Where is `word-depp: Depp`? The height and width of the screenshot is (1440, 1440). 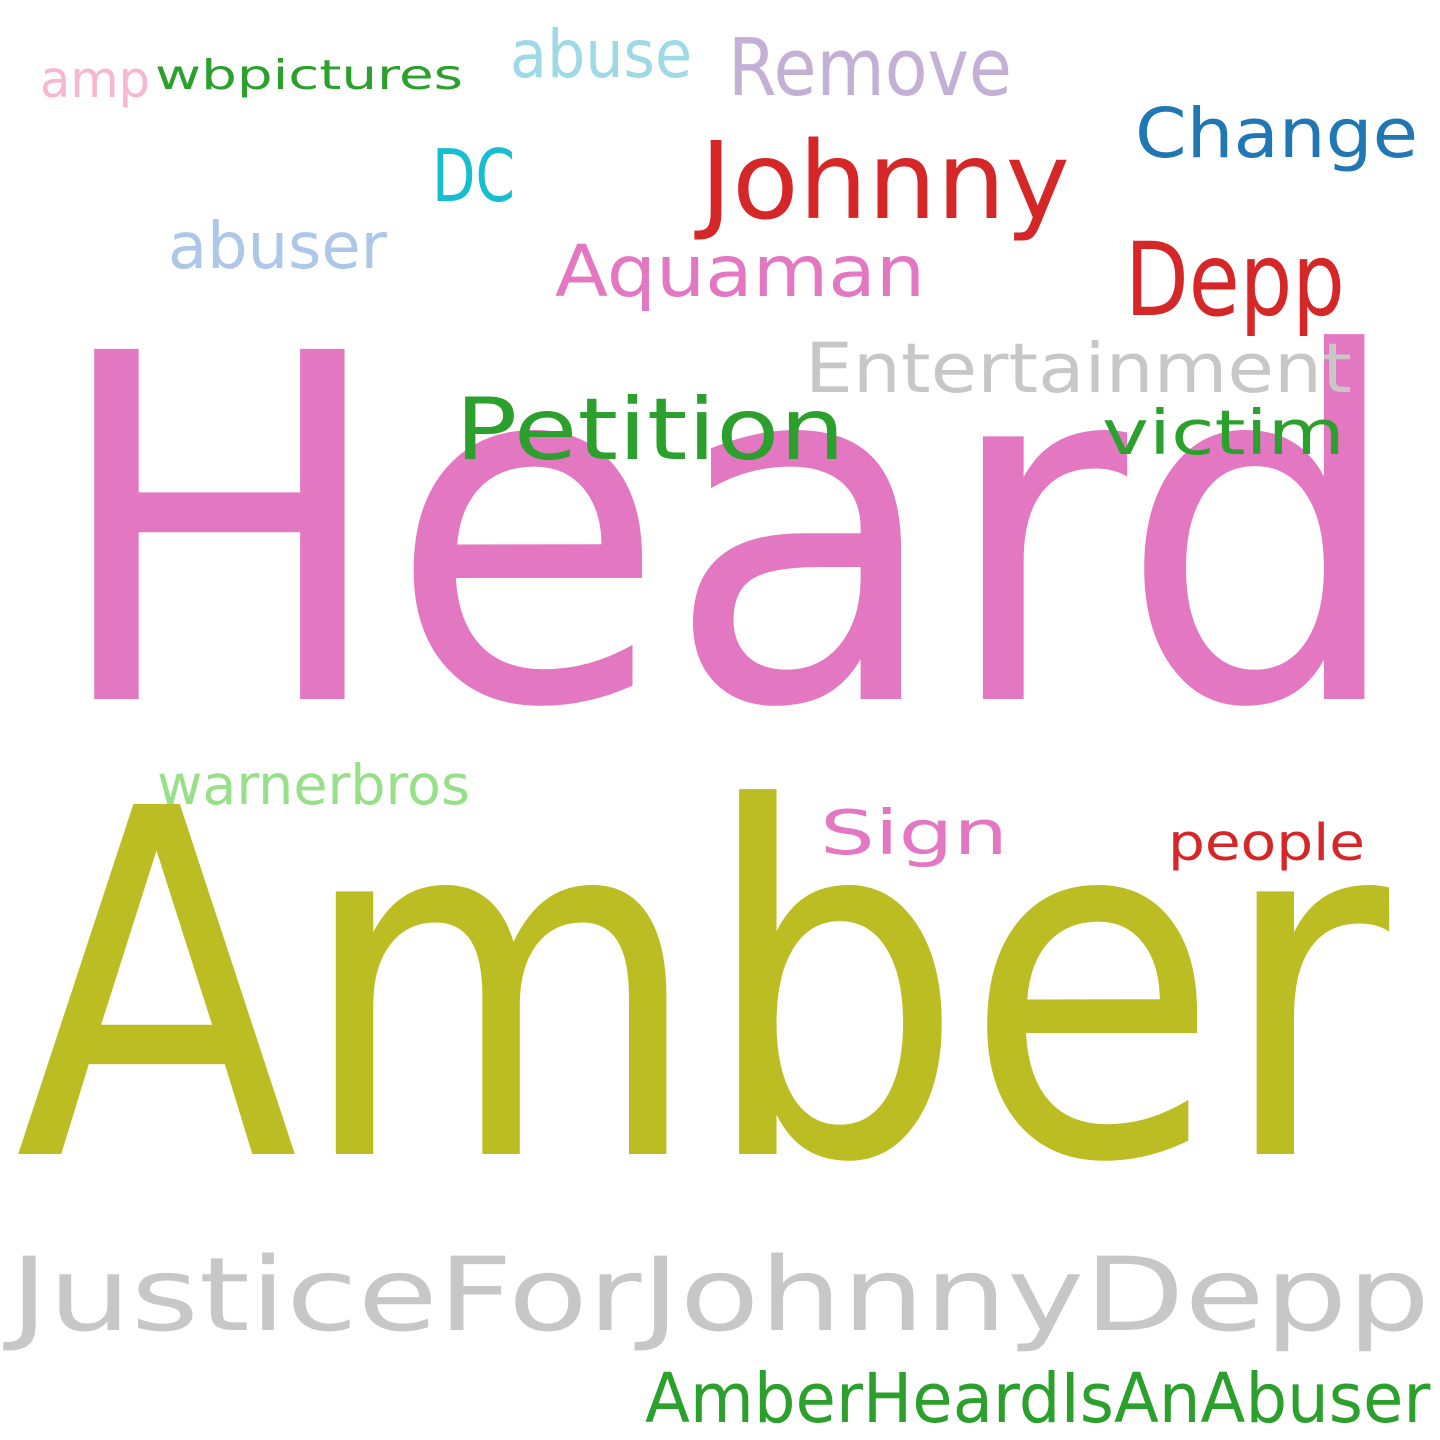 word-depp: Depp is located at coordinates (1235, 280).